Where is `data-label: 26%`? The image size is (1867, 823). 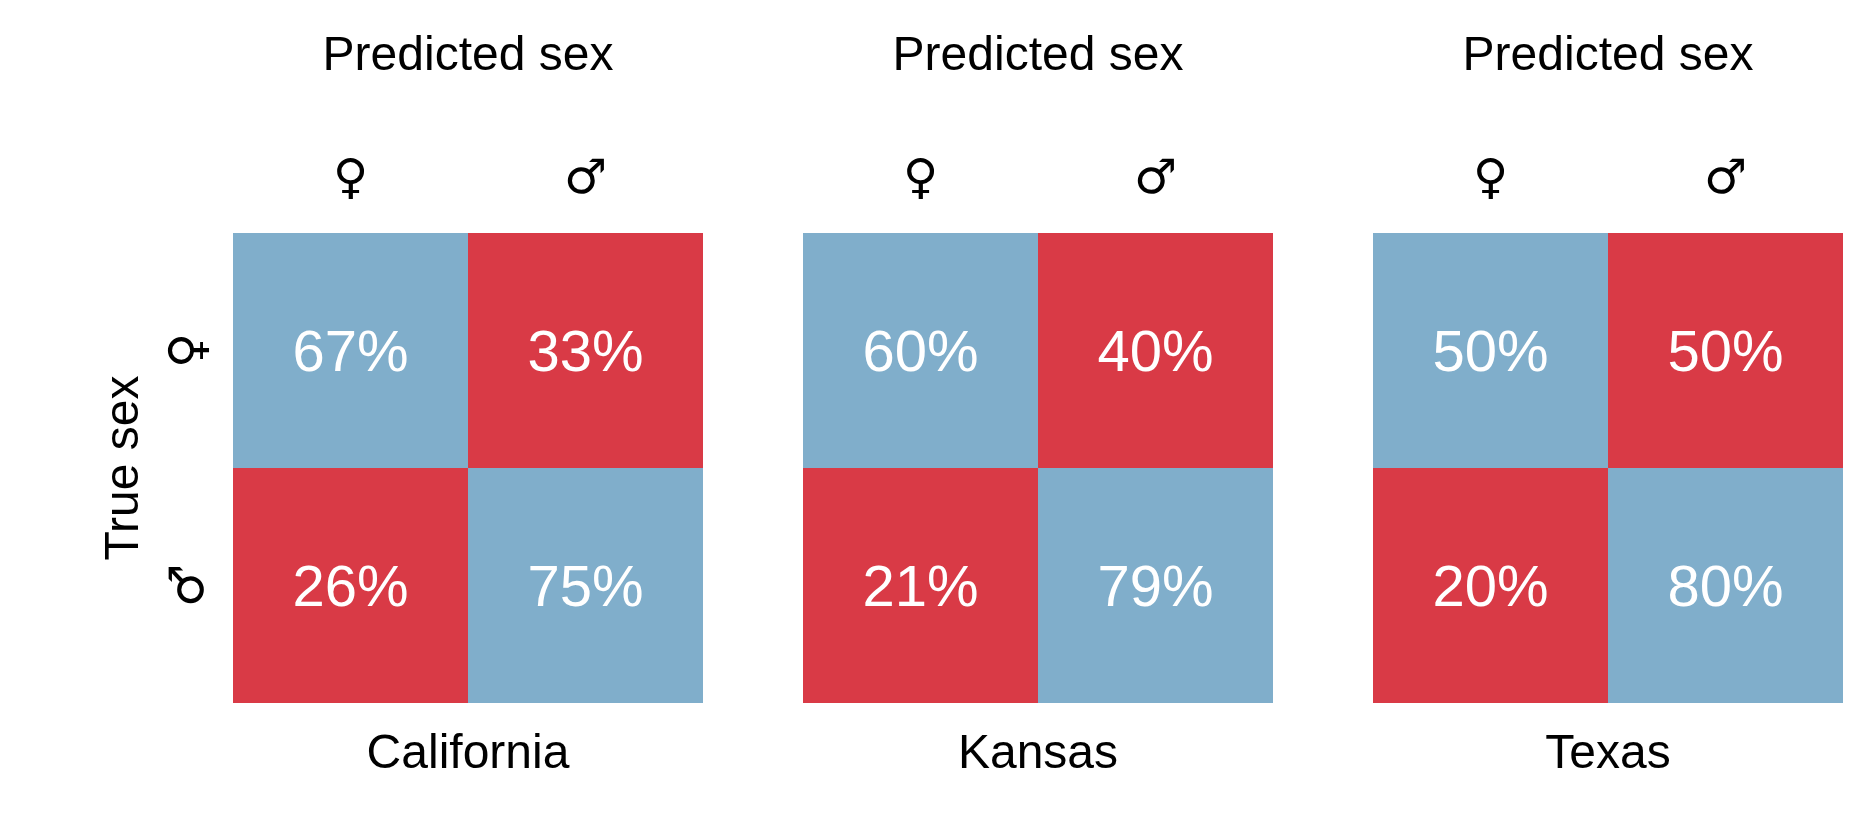 data-label: 26% is located at coordinates (350, 585).